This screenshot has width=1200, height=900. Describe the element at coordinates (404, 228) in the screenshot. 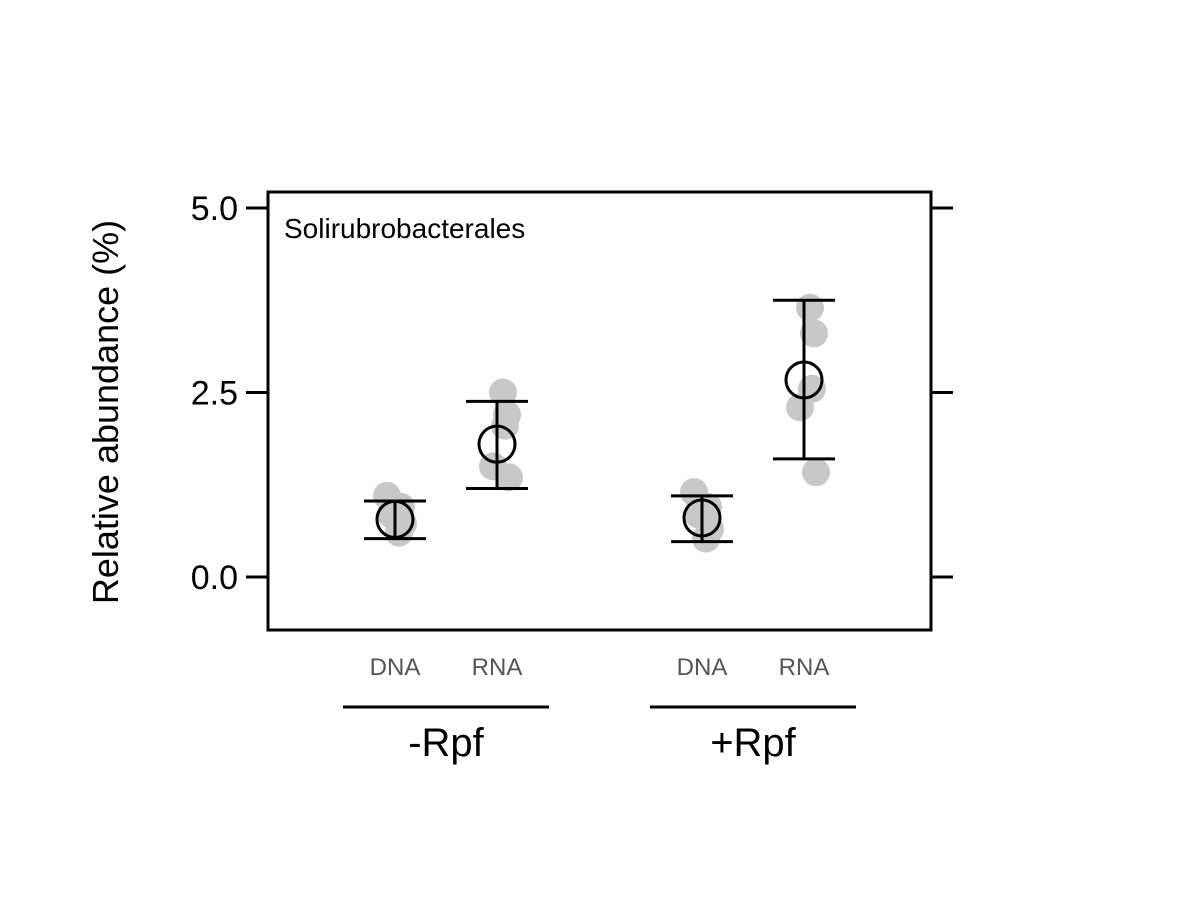

I see `panel-label: Solirubrobacterales` at that location.